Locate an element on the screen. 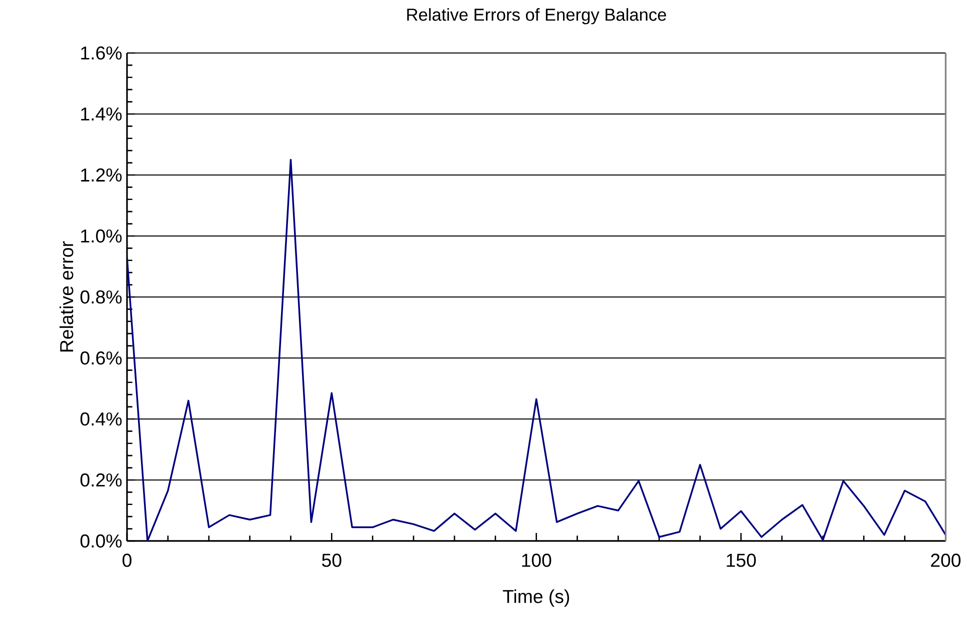  y-axis-title: Relative error is located at coordinates (67, 296).